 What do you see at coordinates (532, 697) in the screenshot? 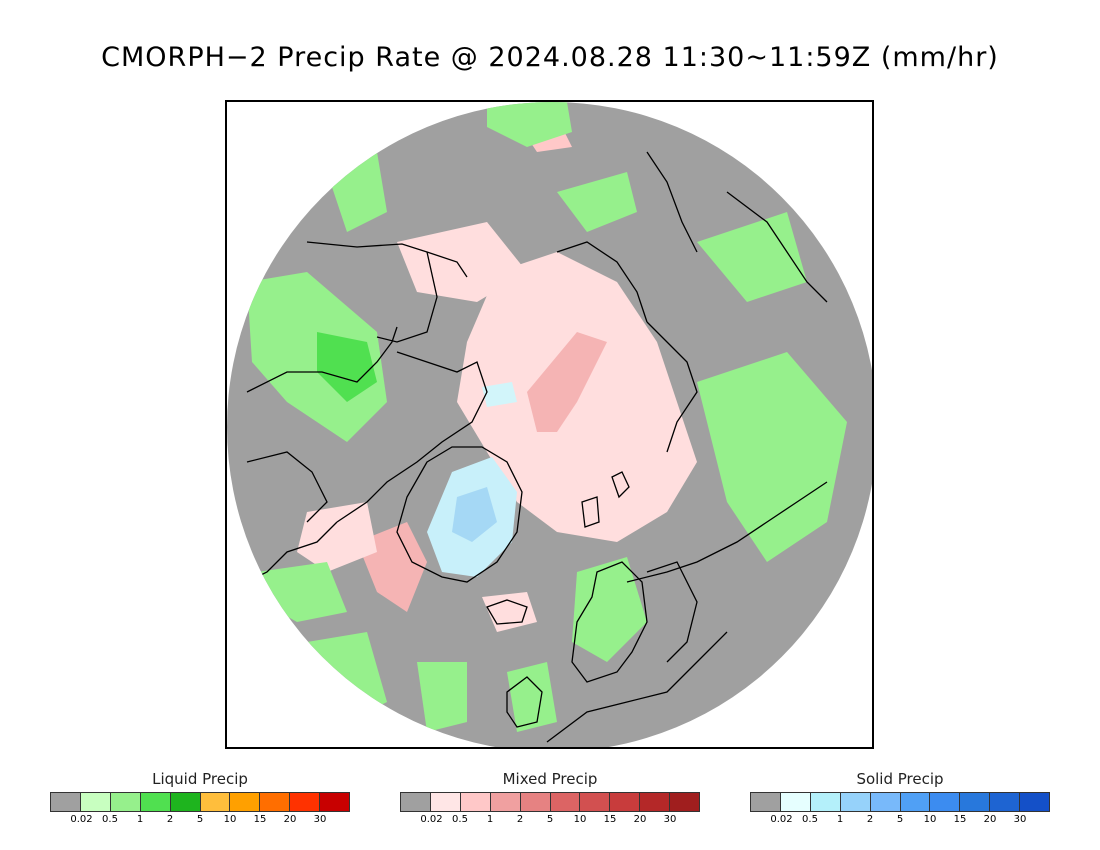
I see `liquid-precip-uk` at bounding box center [532, 697].